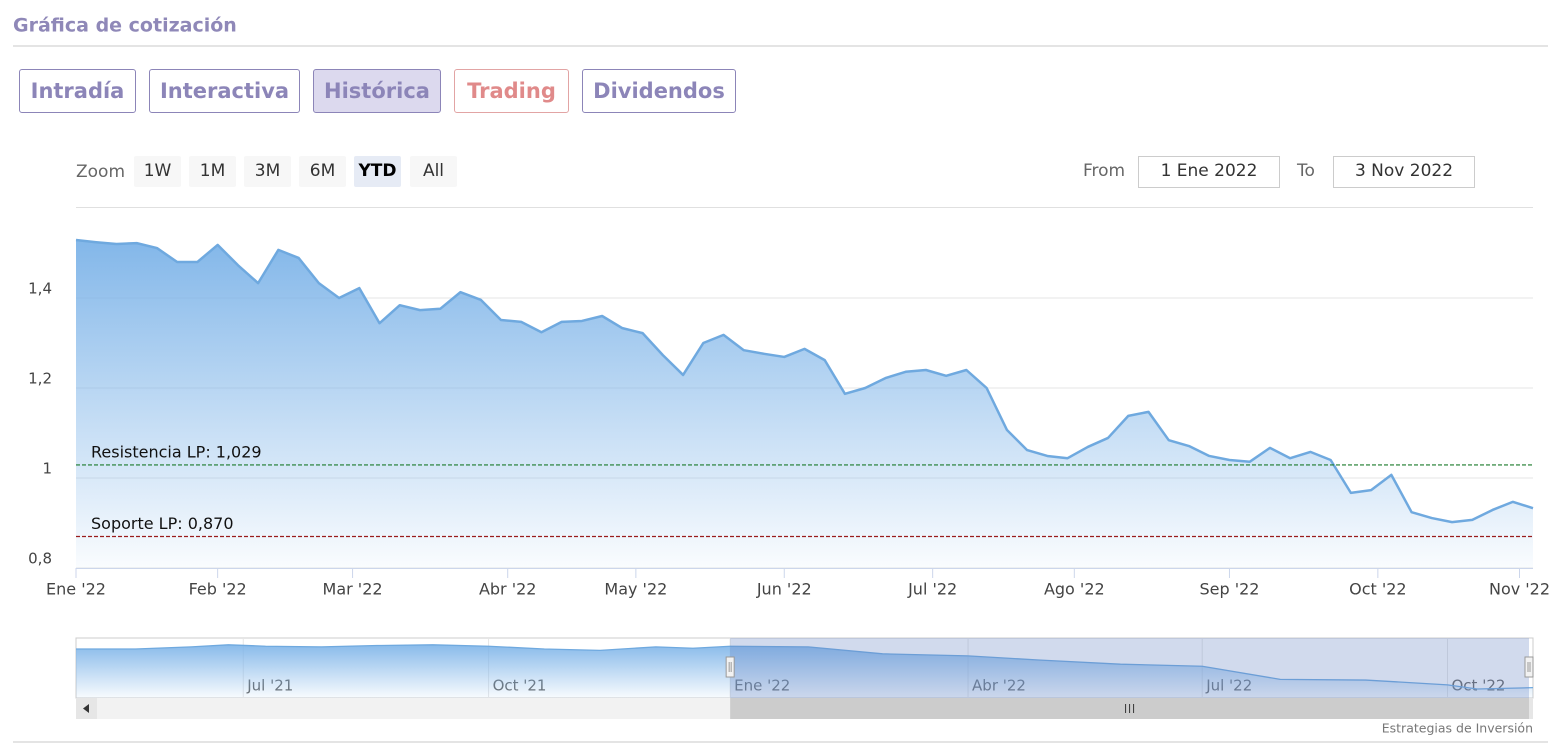 The image size is (1562, 752). I want to click on zoom-button-label: 1M, so click(212, 171).